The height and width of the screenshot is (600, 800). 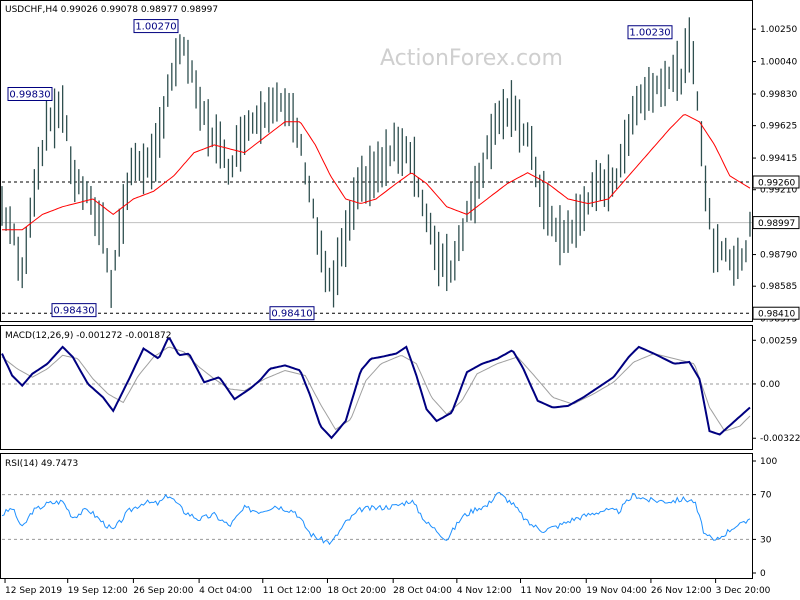 I want to click on macd-tick-label: 0.00, so click(x=770, y=385).